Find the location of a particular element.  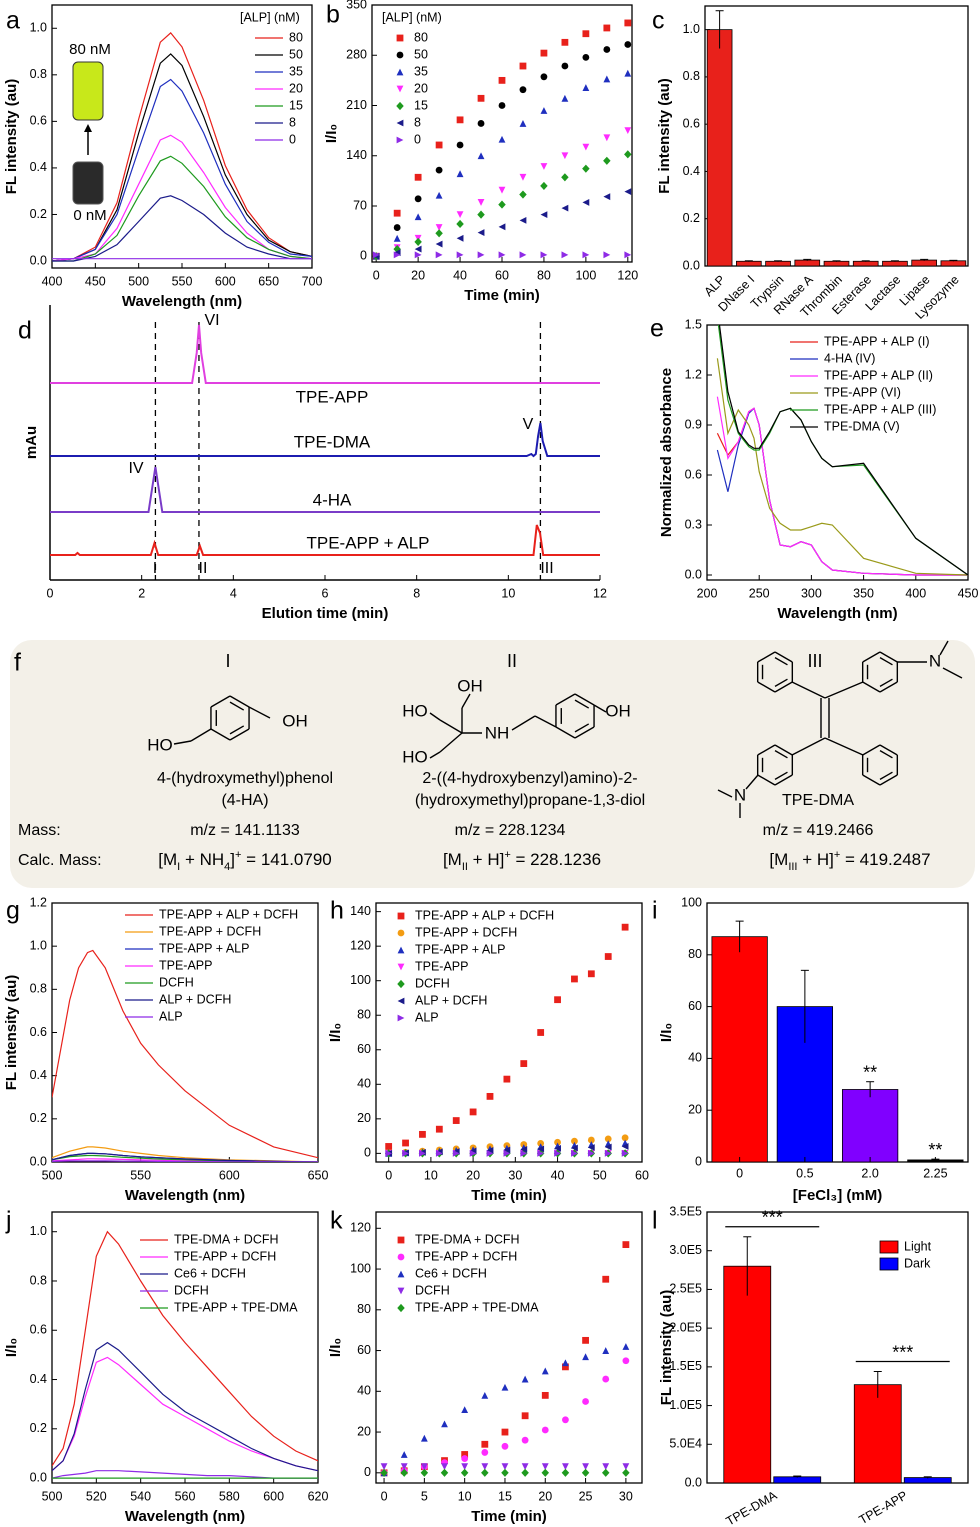

panel-label: i is located at coordinates (655, 911).